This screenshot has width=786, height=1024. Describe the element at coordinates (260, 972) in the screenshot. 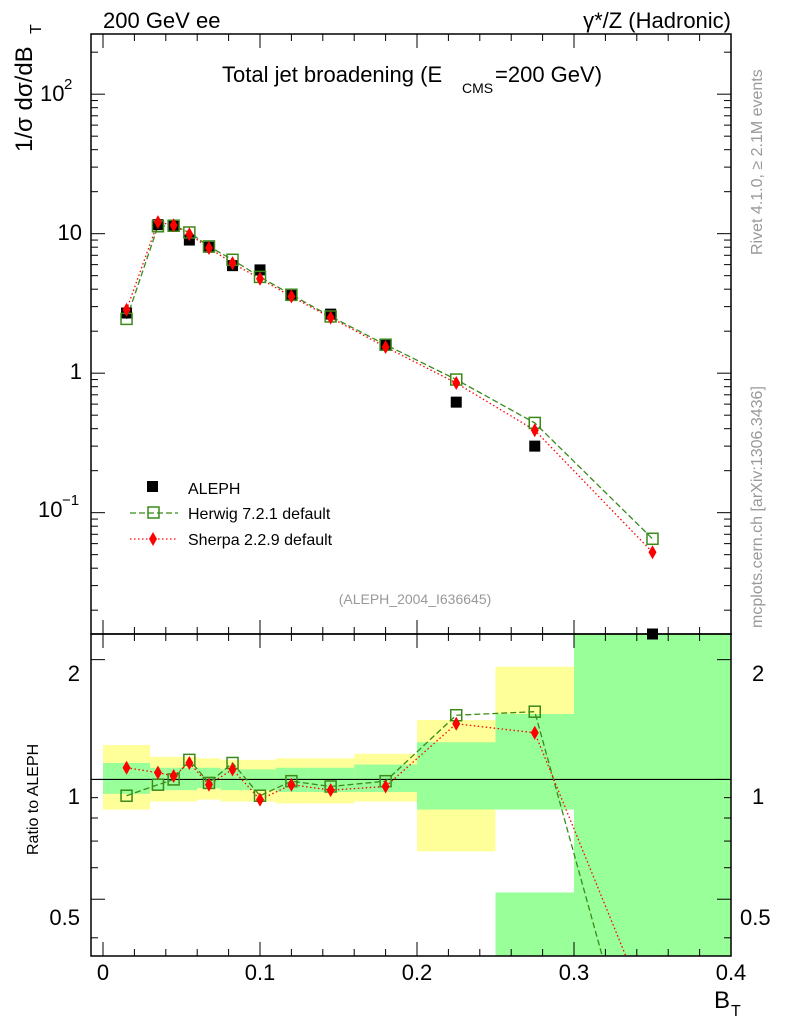

I see `x-tick-label-0.1: 0.1` at that location.